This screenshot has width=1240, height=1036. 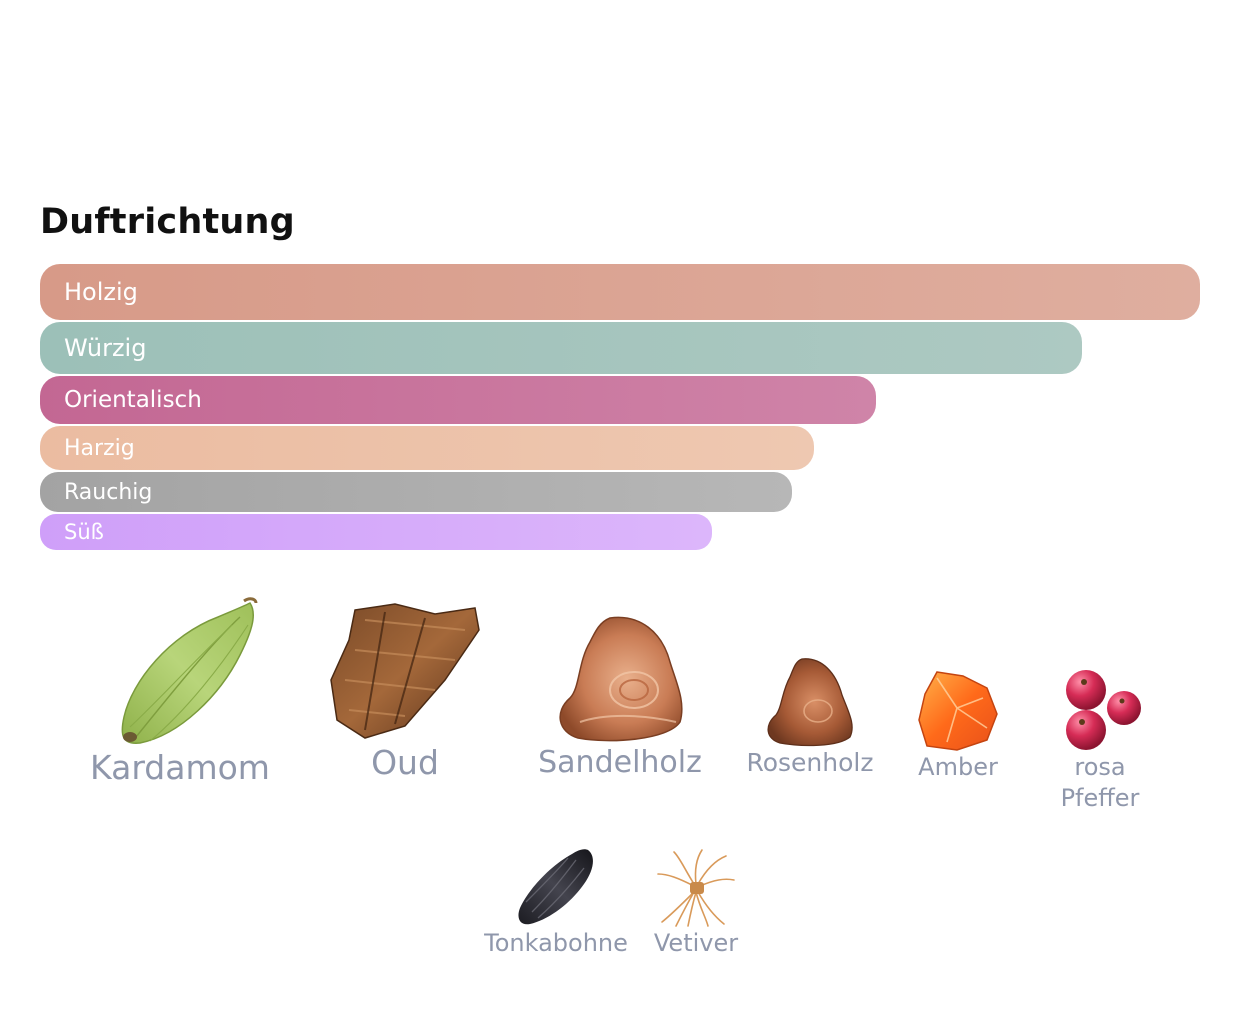 What do you see at coordinates (189, 670) in the screenshot?
I see `cardamom-pod-icon` at bounding box center [189, 670].